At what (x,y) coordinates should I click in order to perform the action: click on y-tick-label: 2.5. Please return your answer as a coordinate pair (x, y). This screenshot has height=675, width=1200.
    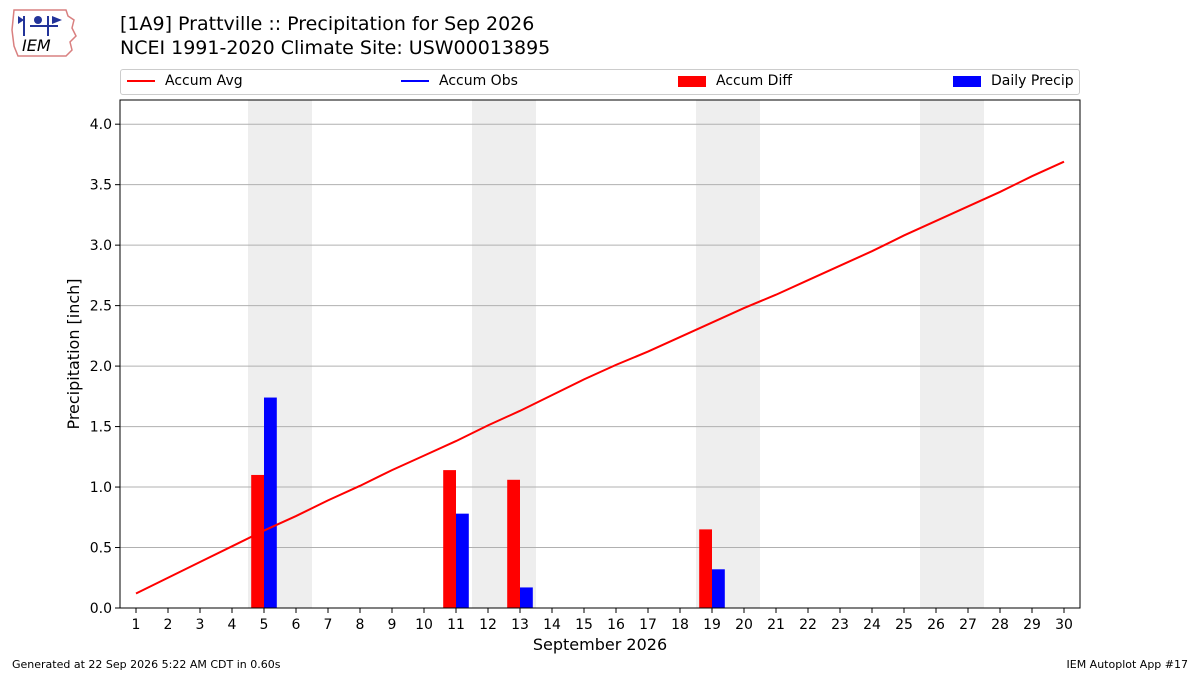
    Looking at the image, I should click on (101, 307).